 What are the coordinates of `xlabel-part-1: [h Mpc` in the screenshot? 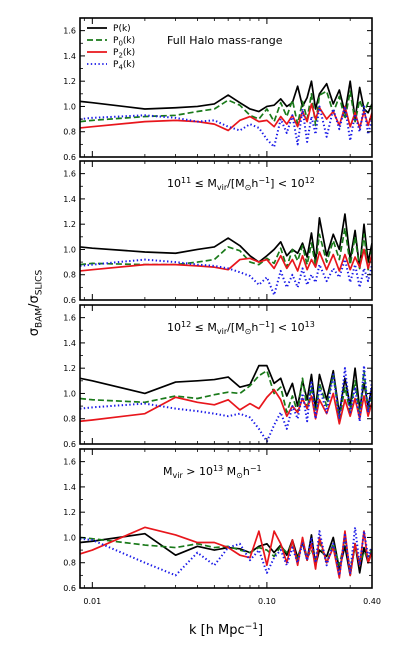 It's located at (220, 630).